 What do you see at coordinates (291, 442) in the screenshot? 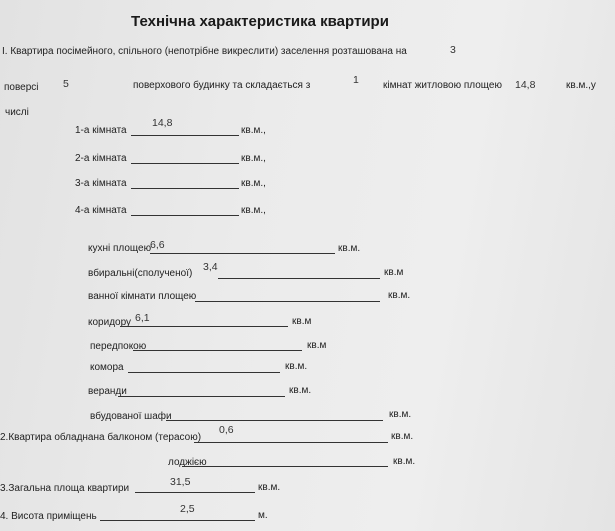
I see `balcony-line` at bounding box center [291, 442].